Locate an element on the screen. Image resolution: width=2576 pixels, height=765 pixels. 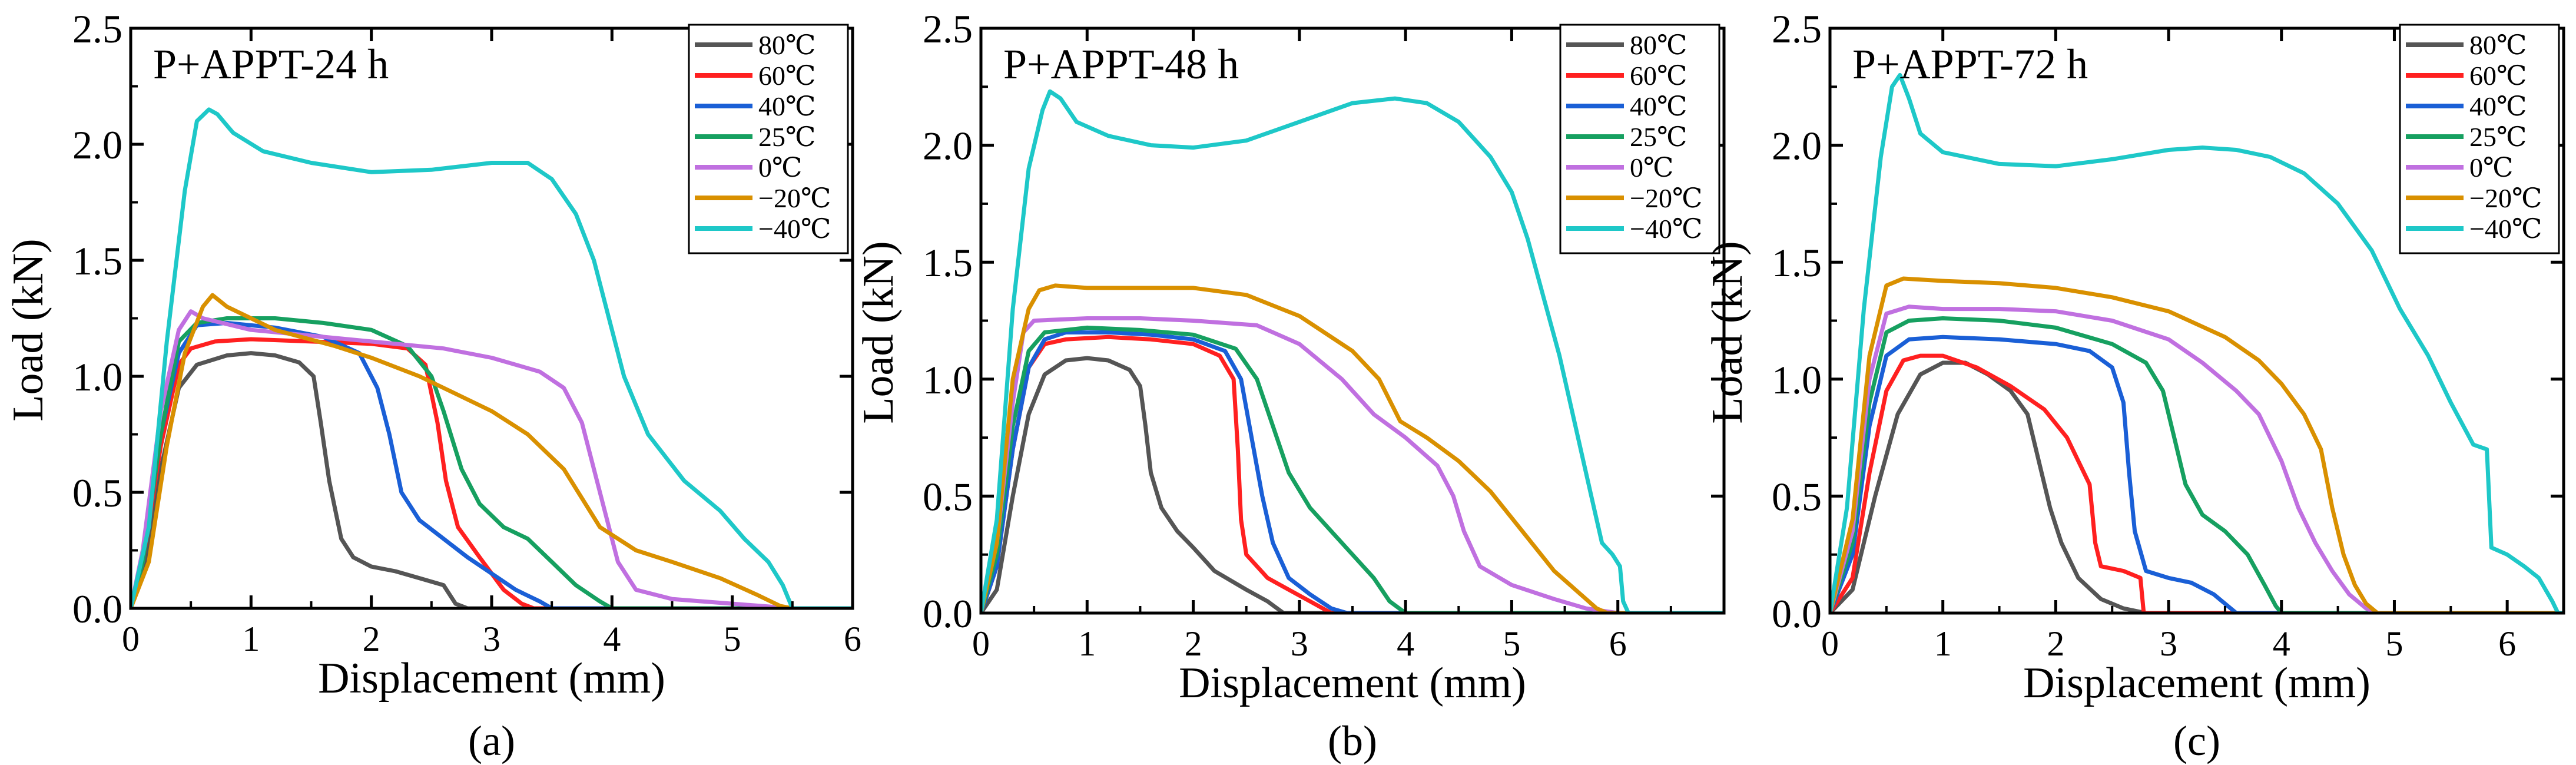
panel-subcaption: (a) is located at coordinates (491, 740).